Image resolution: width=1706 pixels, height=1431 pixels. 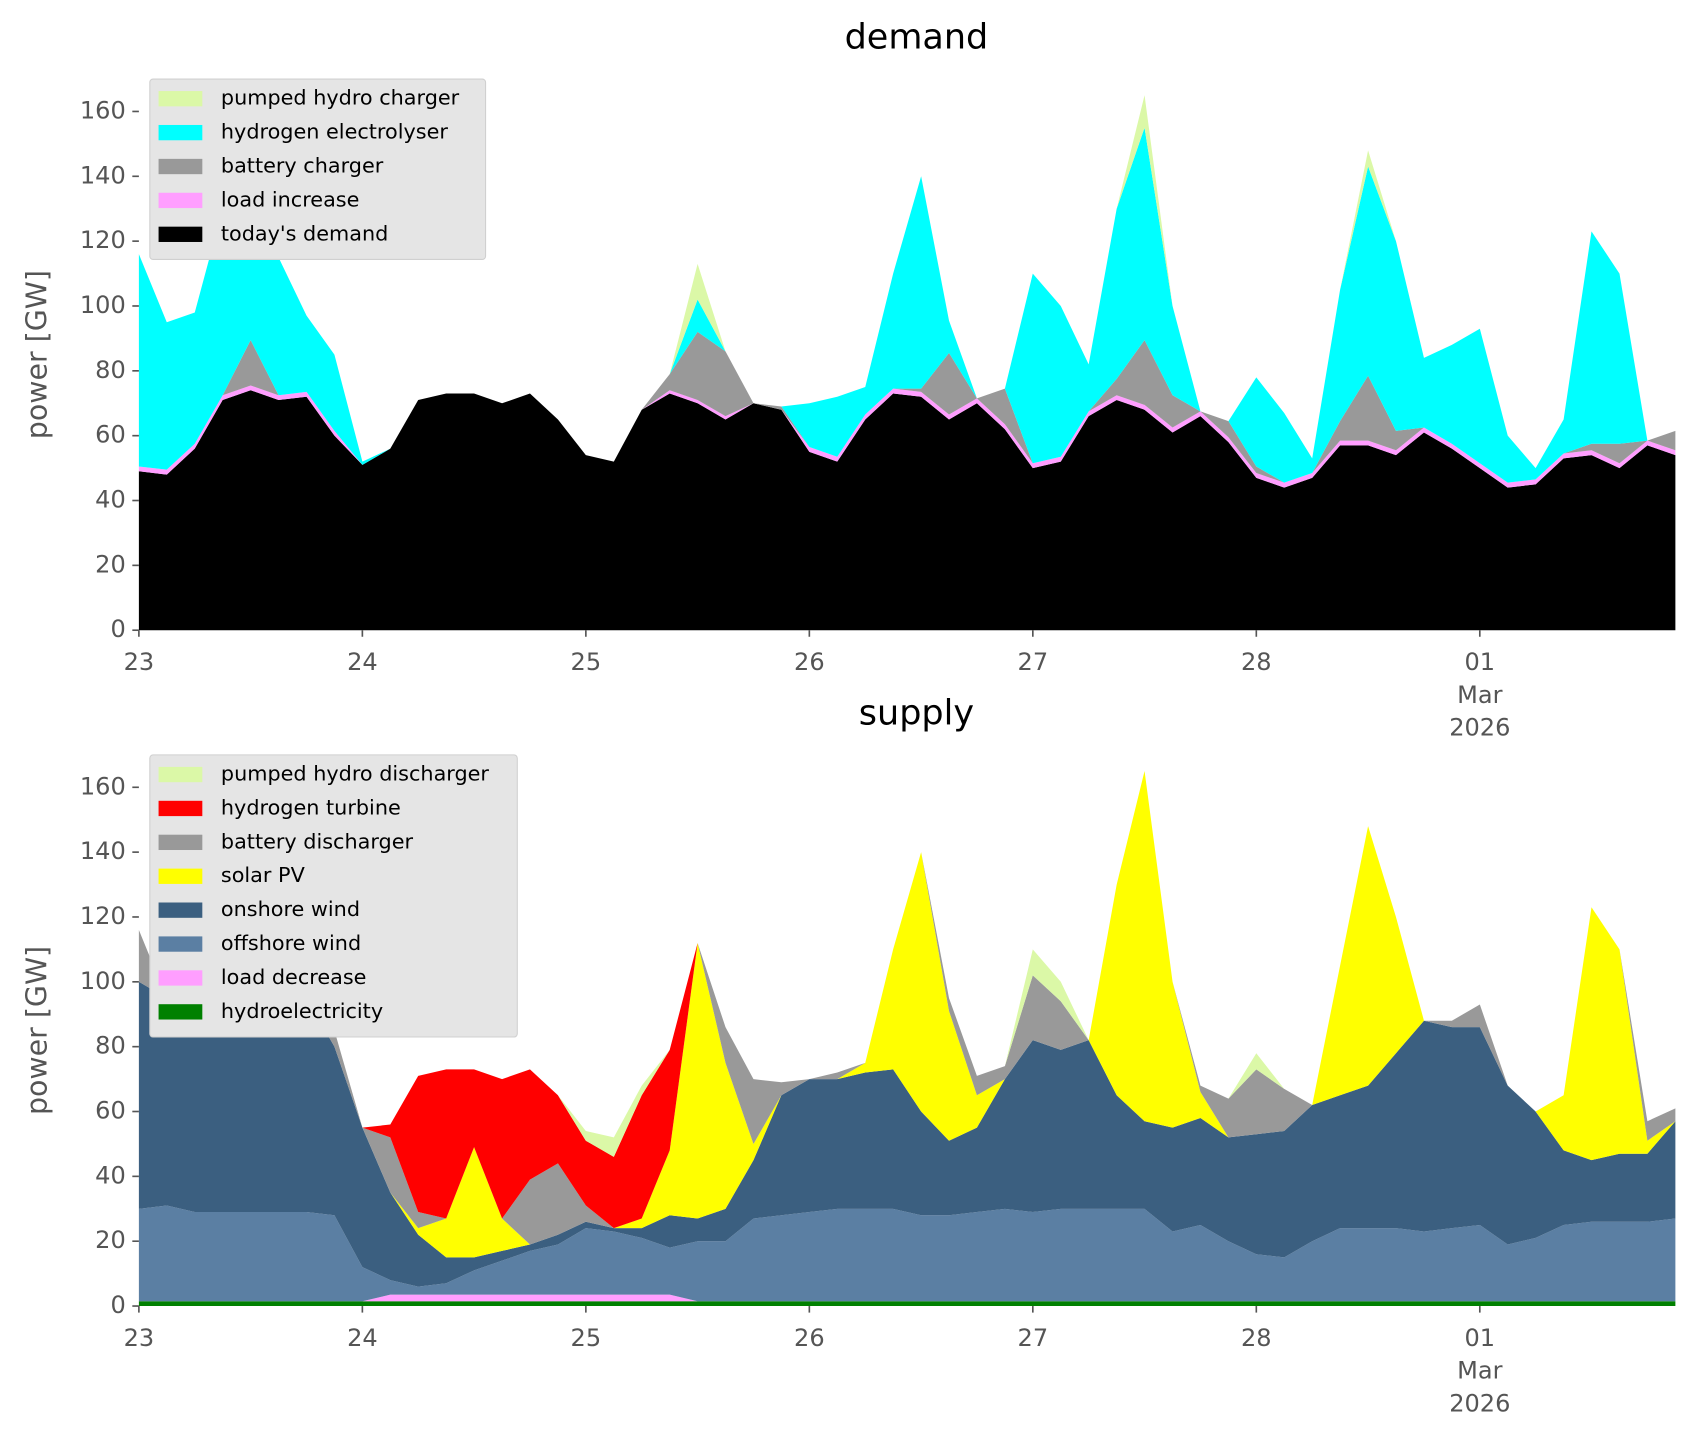 I want to click on legend-text: hydrogen turbine, so click(x=311, y=807).